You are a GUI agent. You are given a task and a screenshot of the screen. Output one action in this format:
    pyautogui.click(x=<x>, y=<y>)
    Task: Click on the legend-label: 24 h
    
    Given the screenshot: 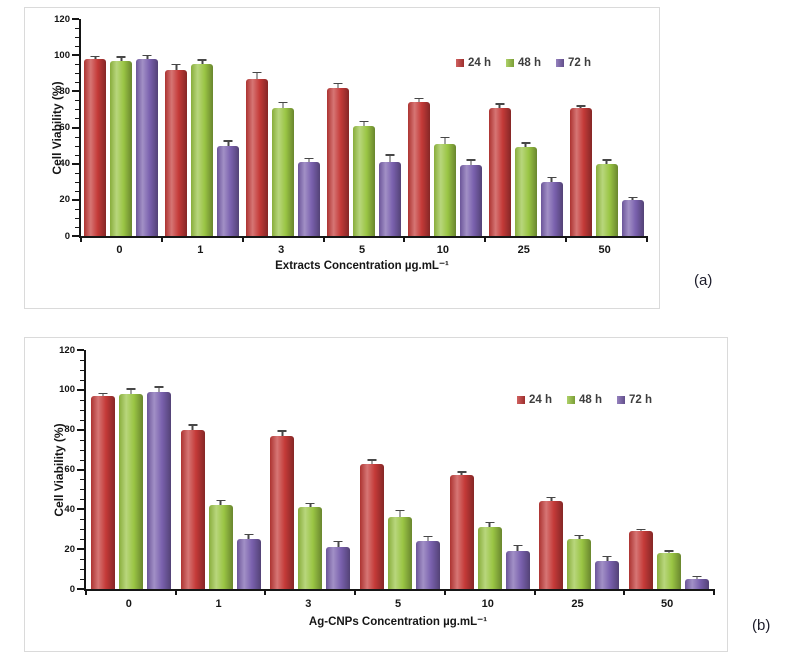 What is the action you would take?
    pyautogui.click(x=479, y=63)
    